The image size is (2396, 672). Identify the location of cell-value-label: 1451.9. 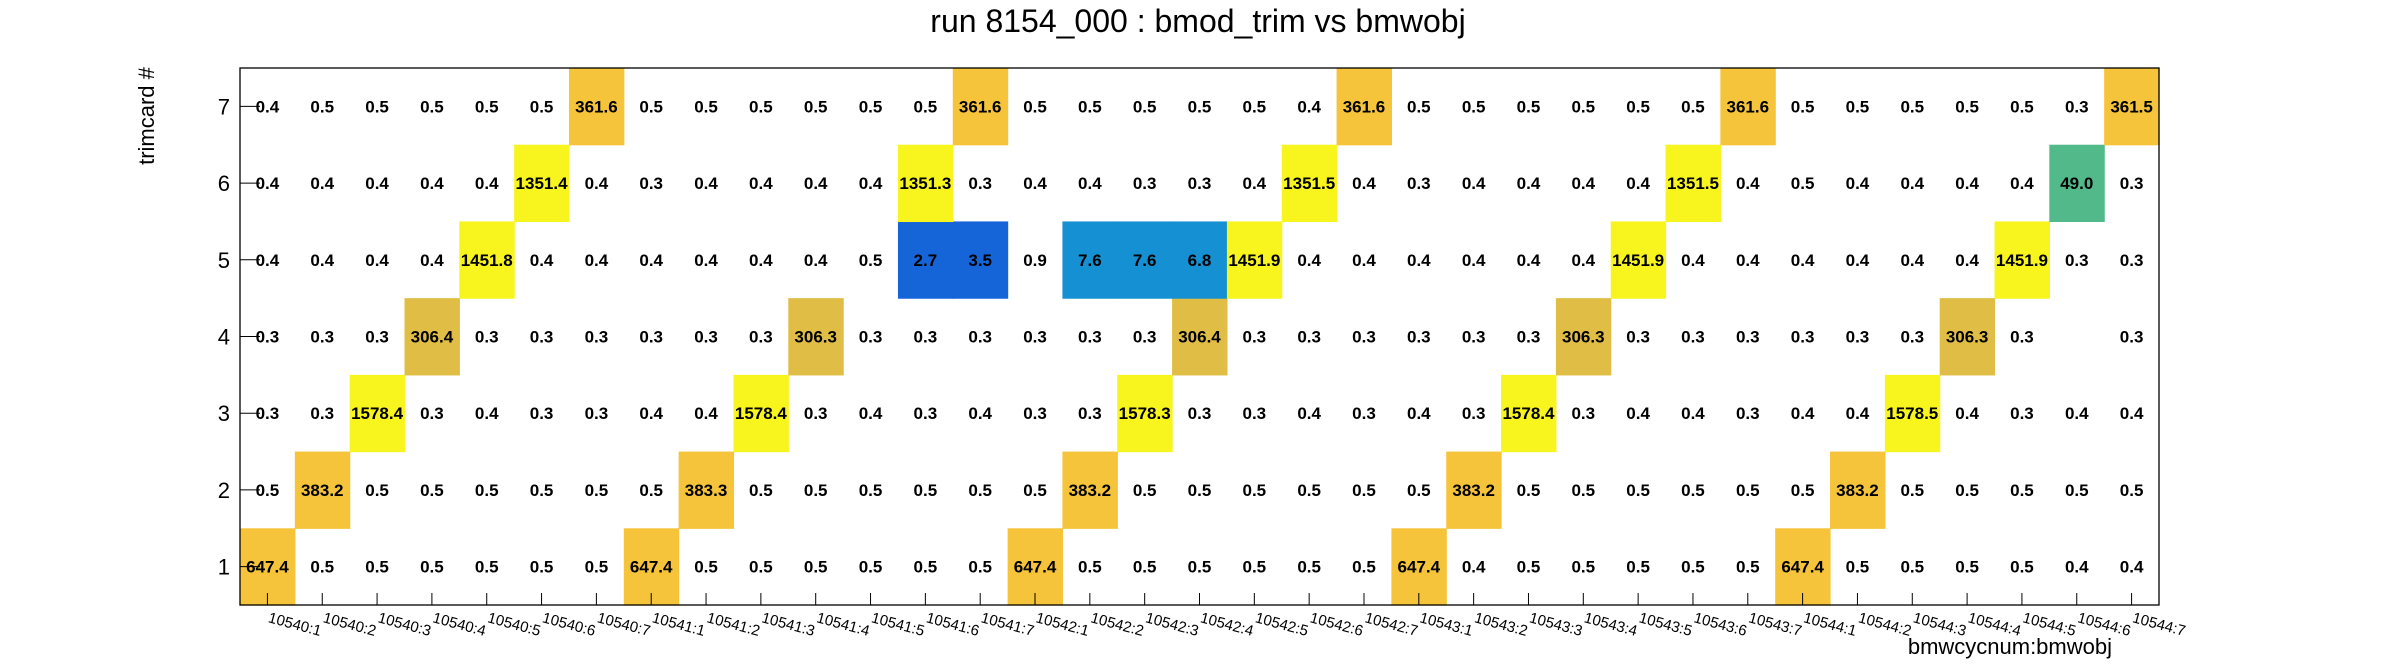
(2022, 260).